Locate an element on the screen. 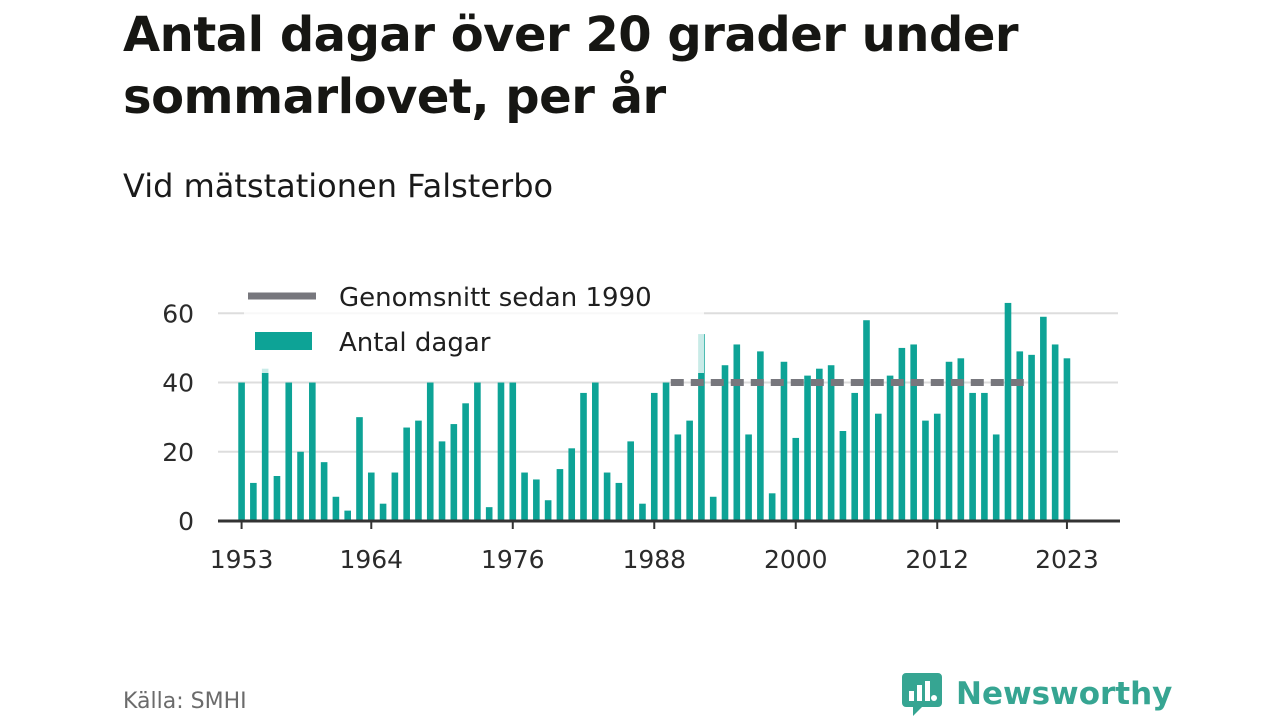 Image resolution: width=1280 pixels, height=720 pixels. chart-subtitle: Vid mätstationen Falsterbo is located at coordinates (338, 186).